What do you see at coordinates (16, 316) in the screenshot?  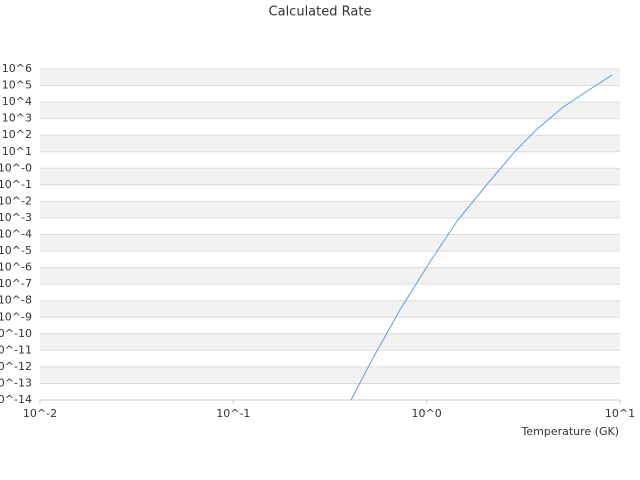 I see `y-tick-label: 10^-9` at bounding box center [16, 316].